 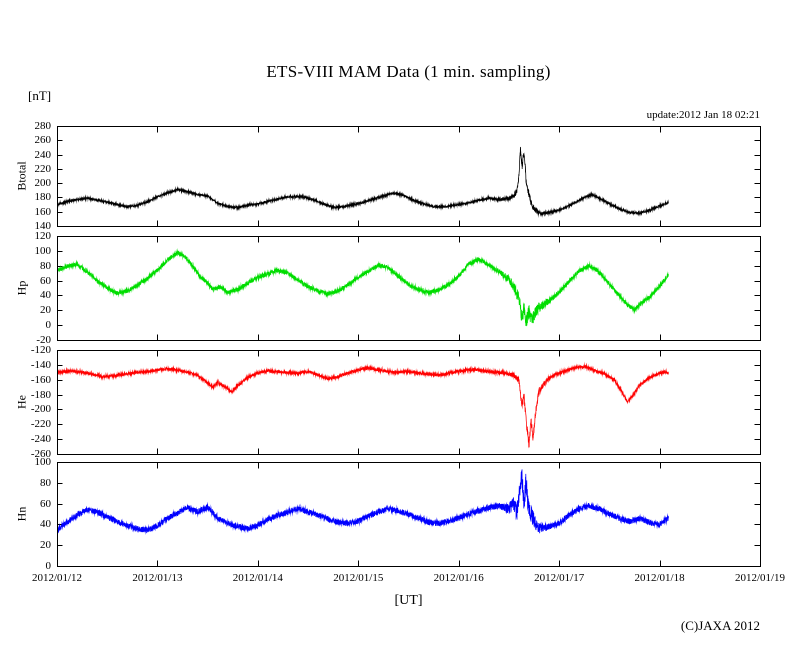 I want to click on x-tick-label: 2012/01/12, so click(x=57, y=578).